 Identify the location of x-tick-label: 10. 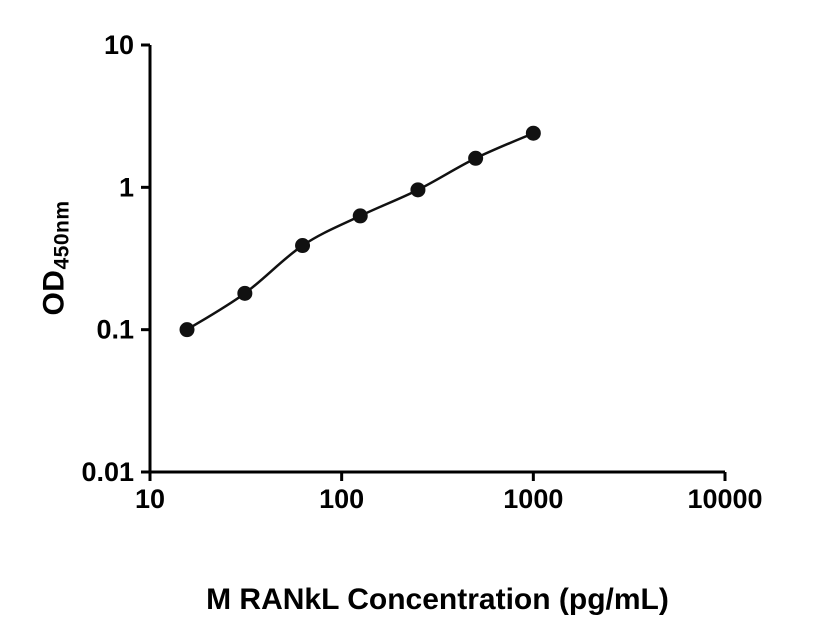
(150, 499).